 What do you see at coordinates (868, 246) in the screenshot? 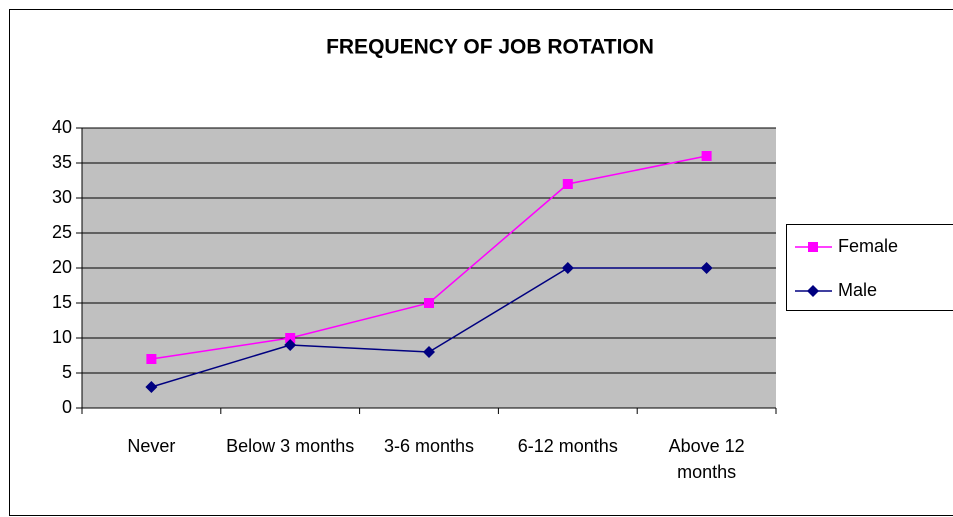
I see `legend-label: Female` at bounding box center [868, 246].